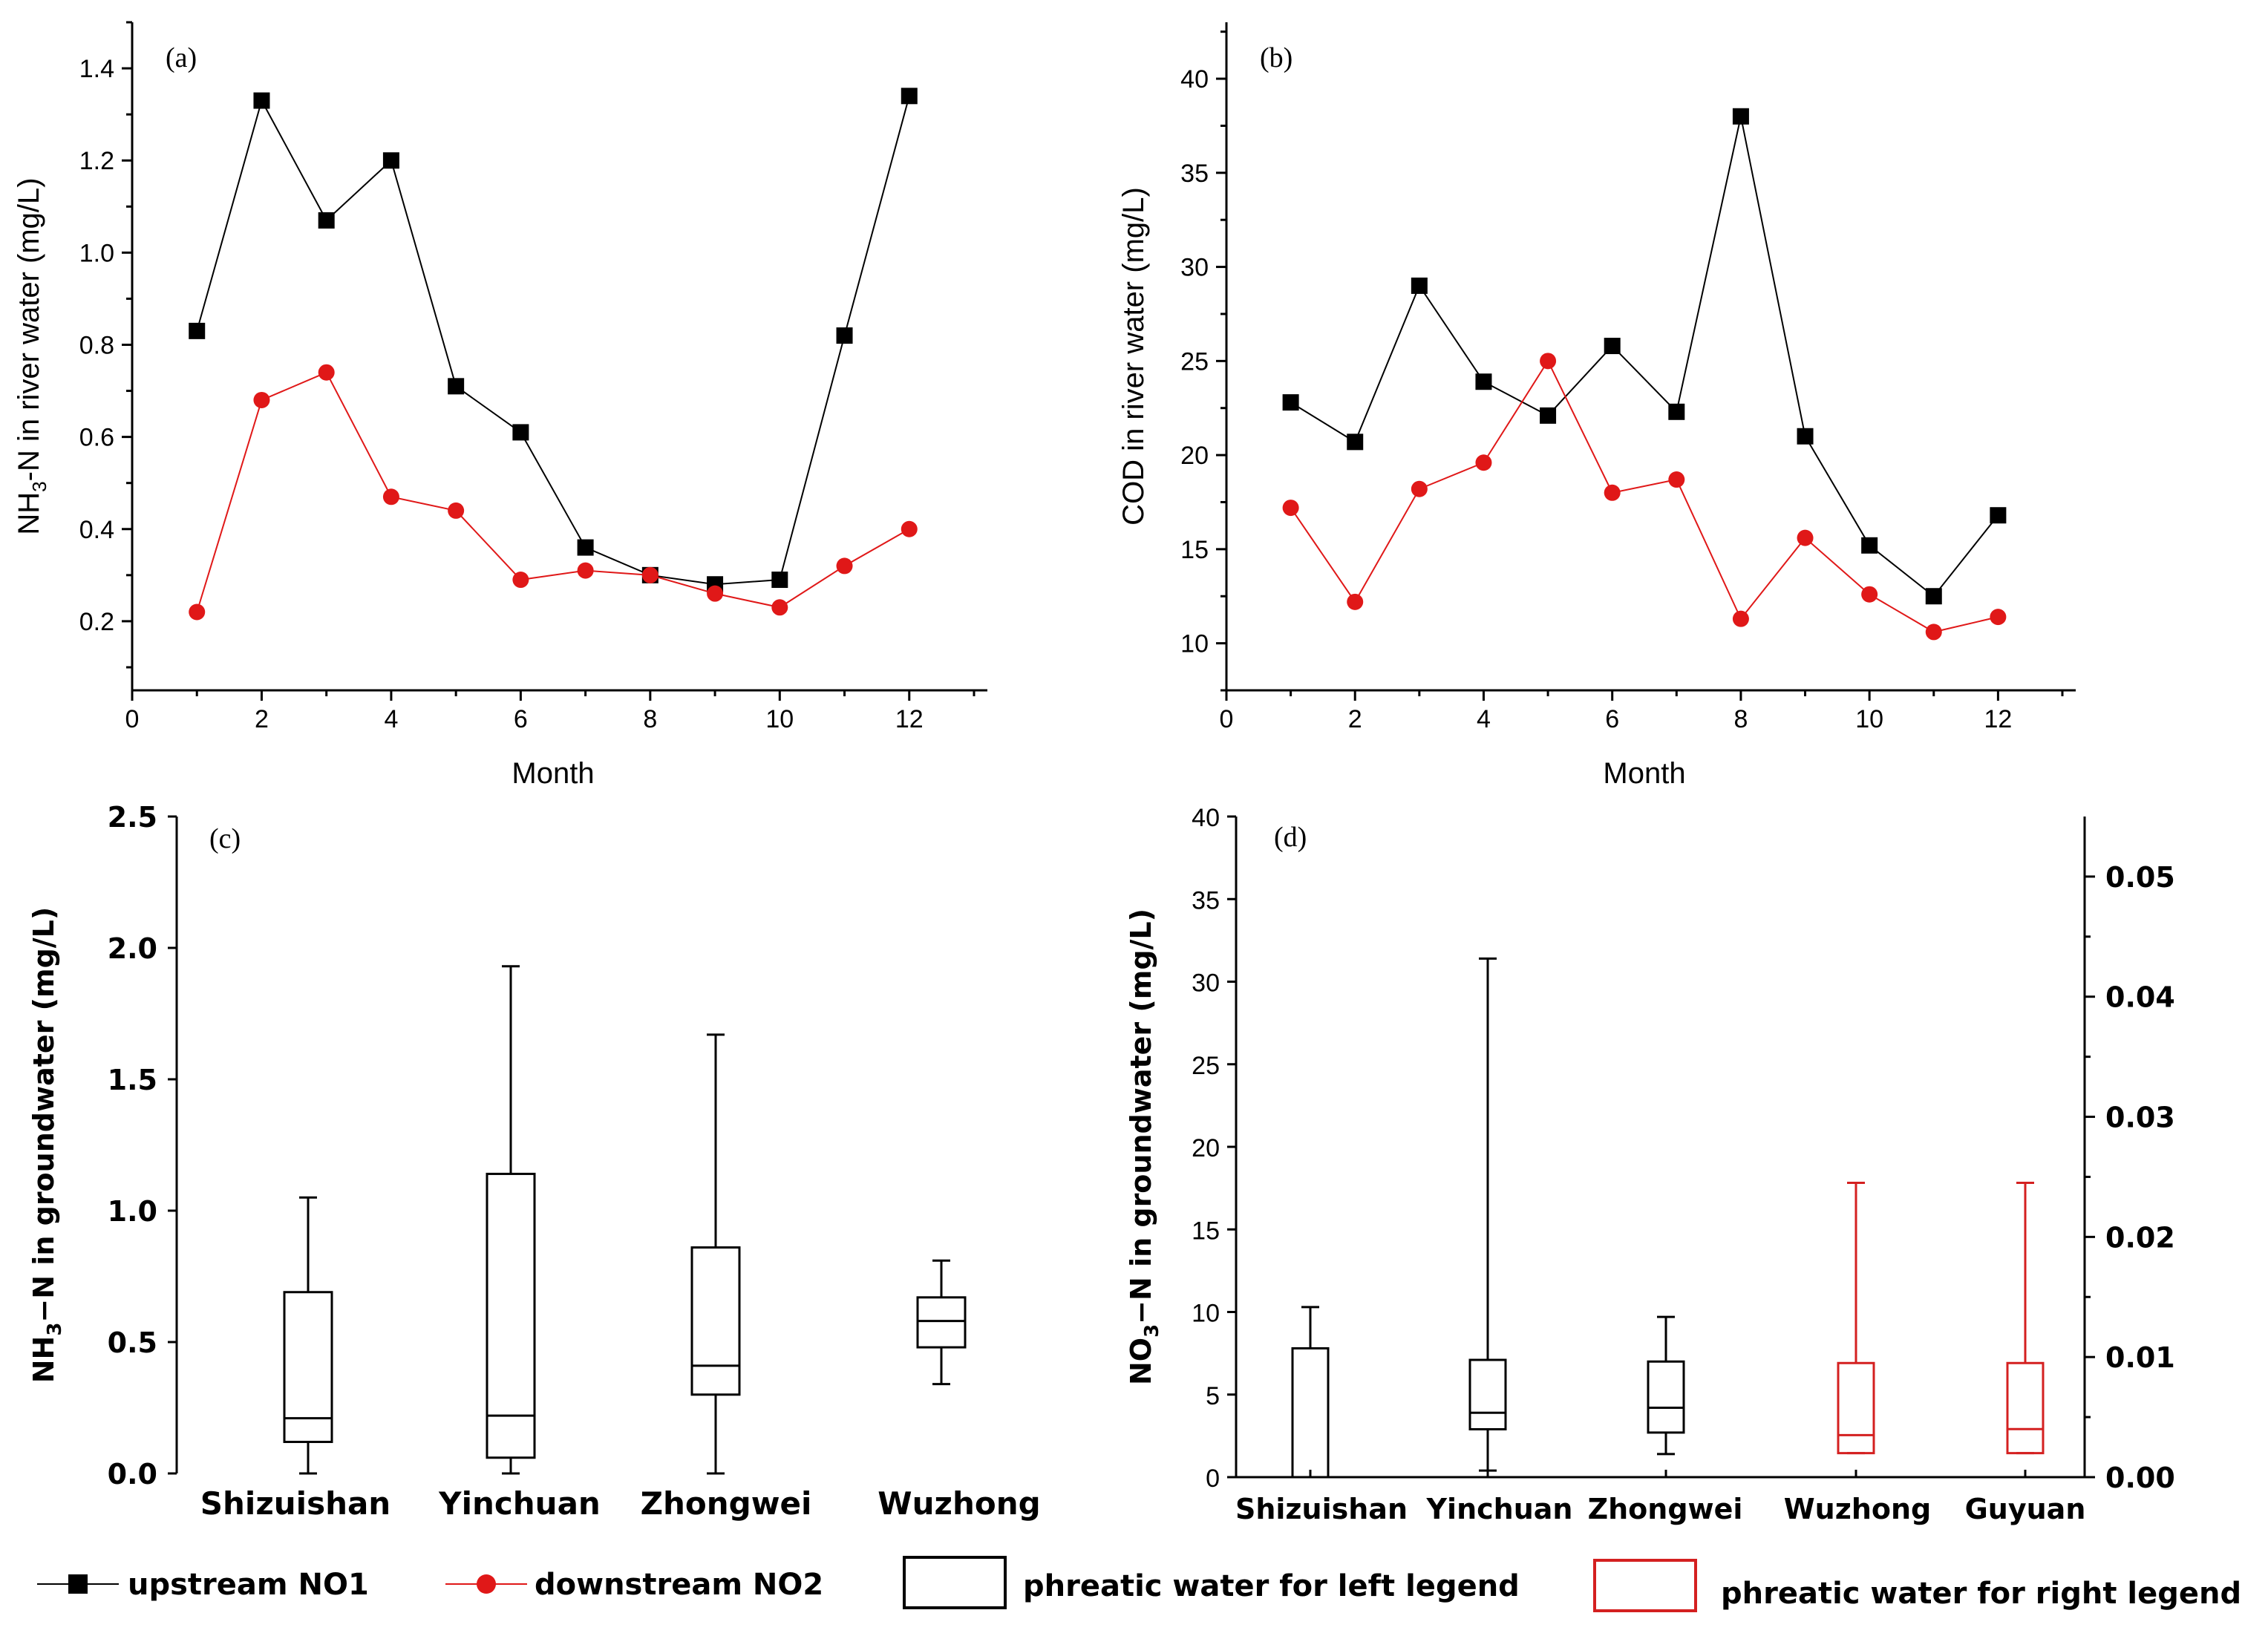 This screenshot has width=2268, height=1636. What do you see at coordinates (1194, 361) in the screenshot?
I see `y-tick-label: 25` at bounding box center [1194, 361].